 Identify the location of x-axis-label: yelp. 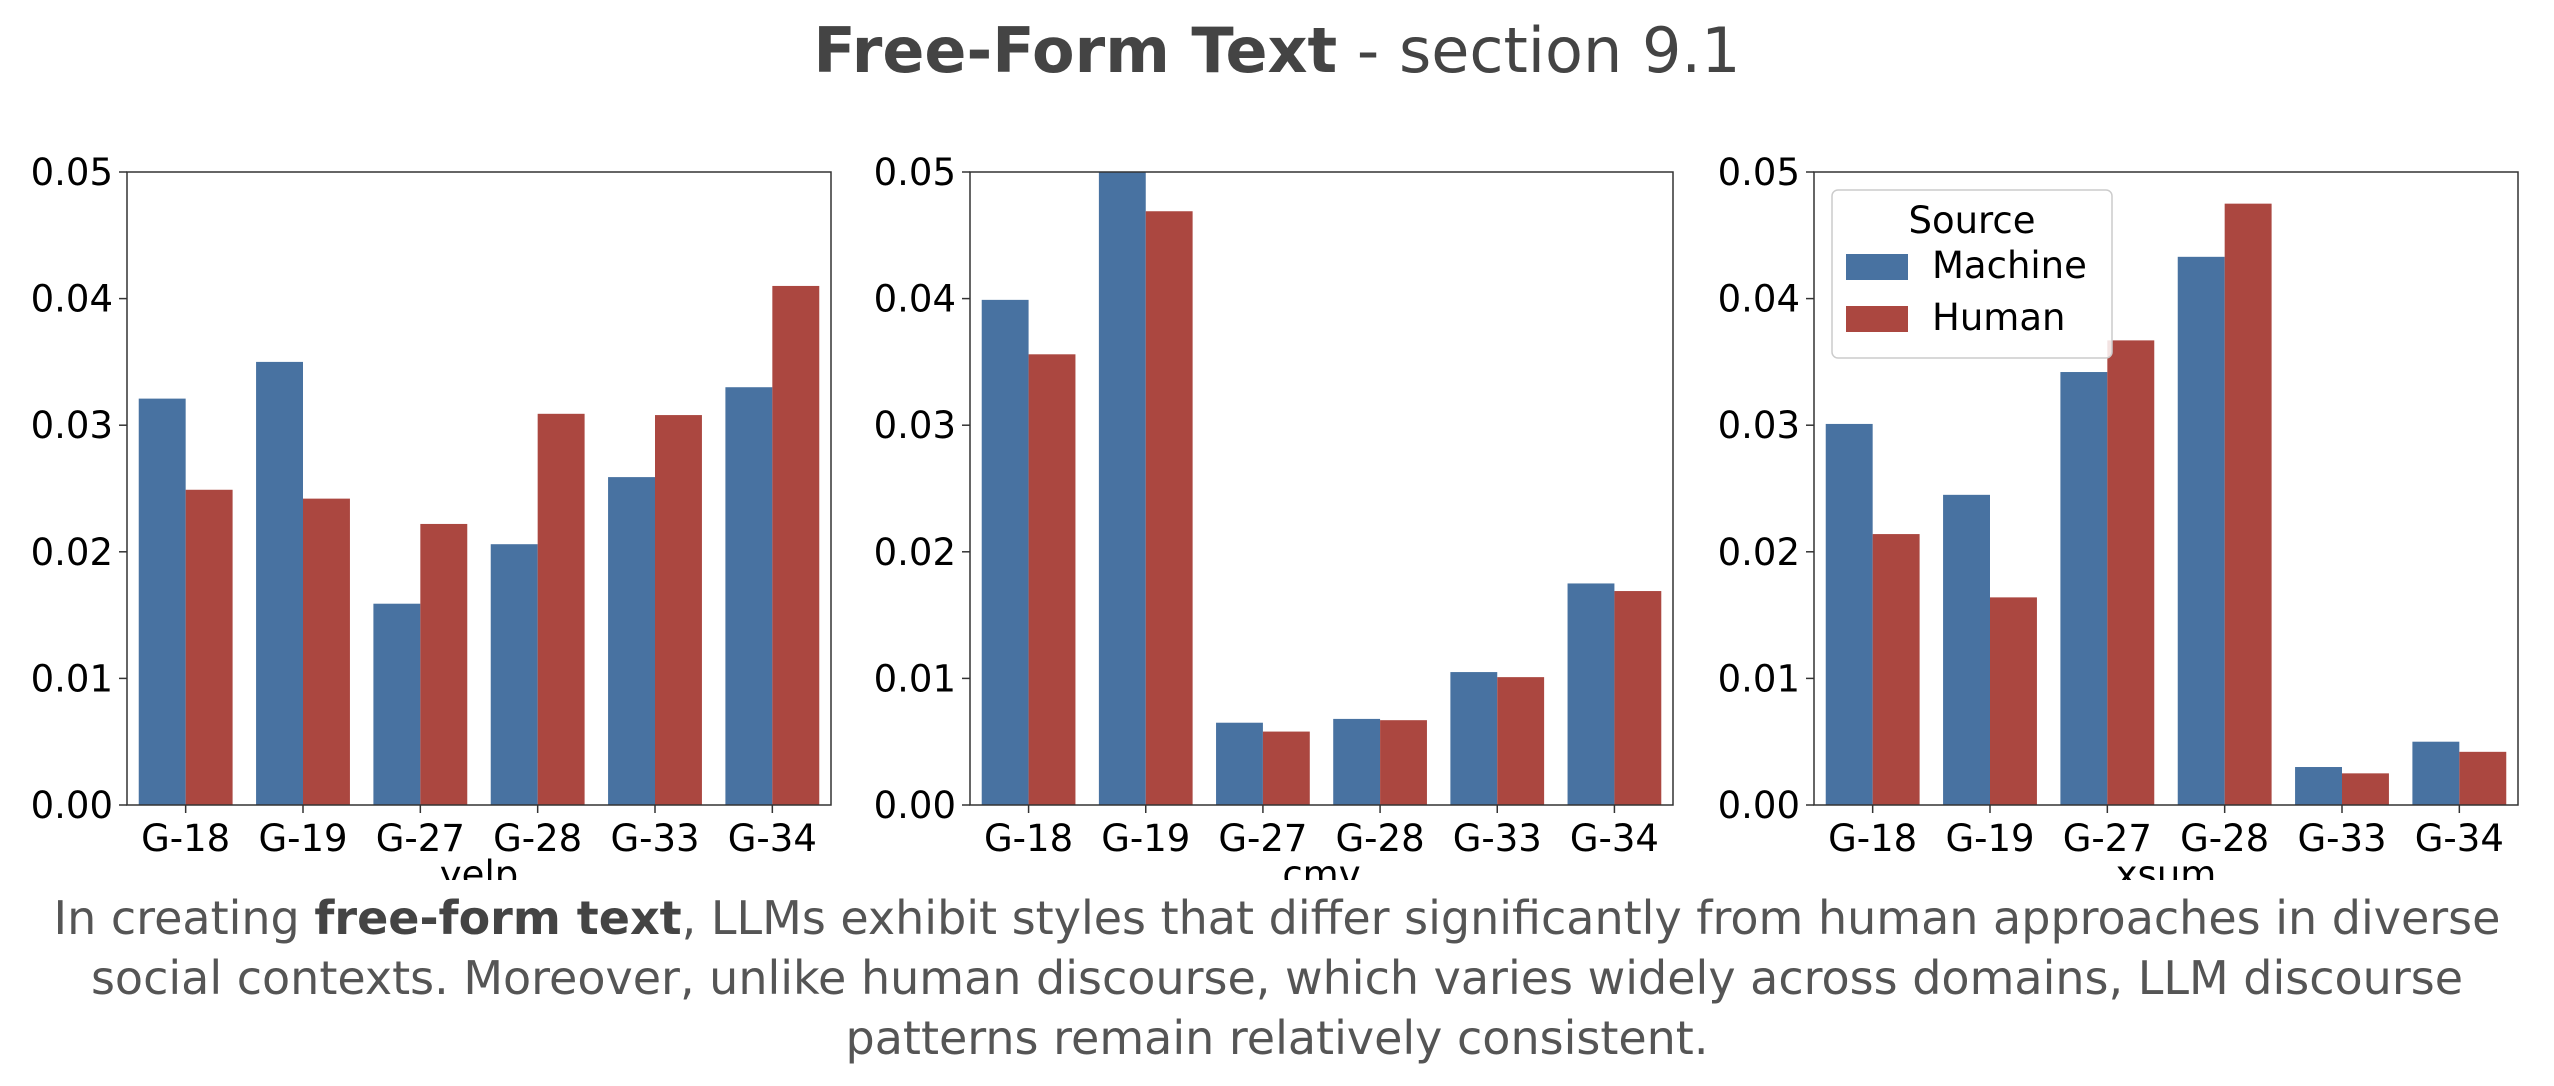
(479, 866).